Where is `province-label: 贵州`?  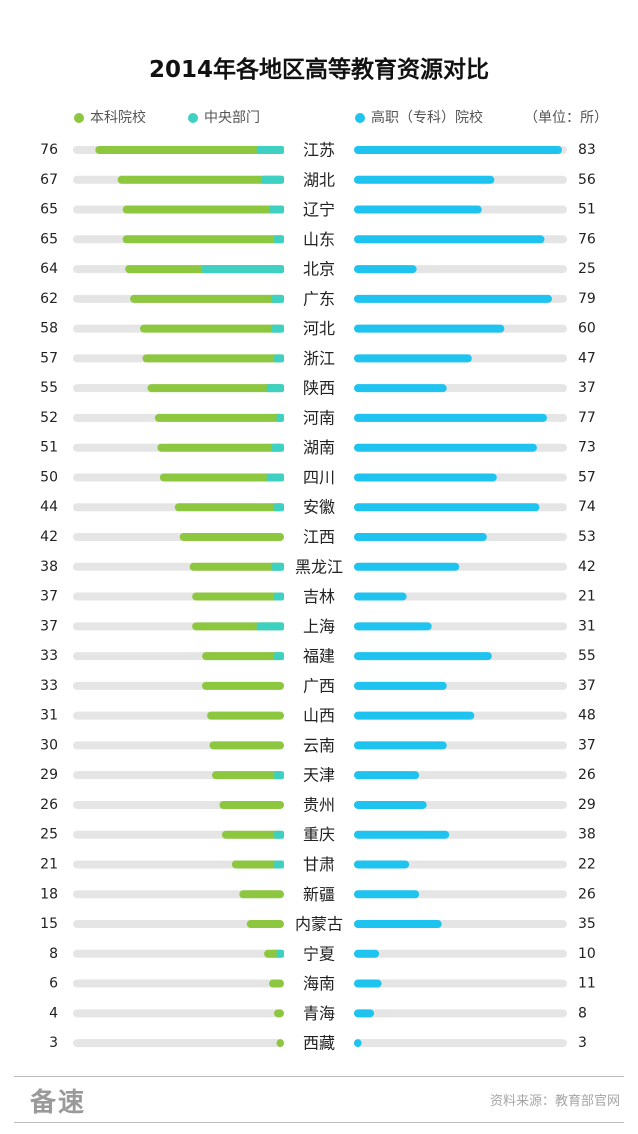
province-label: 贵州 is located at coordinates (319, 804).